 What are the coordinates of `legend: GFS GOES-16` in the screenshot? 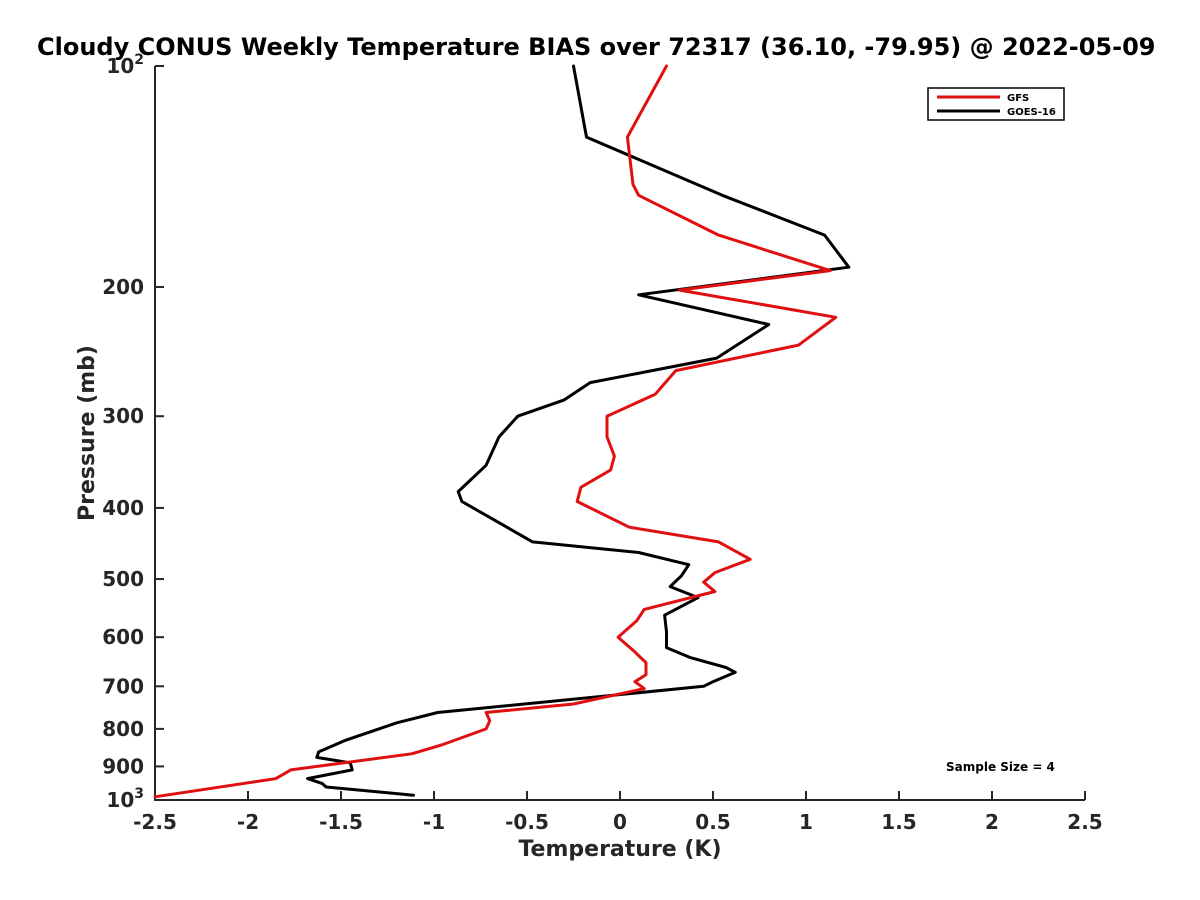 It's located at (996, 104).